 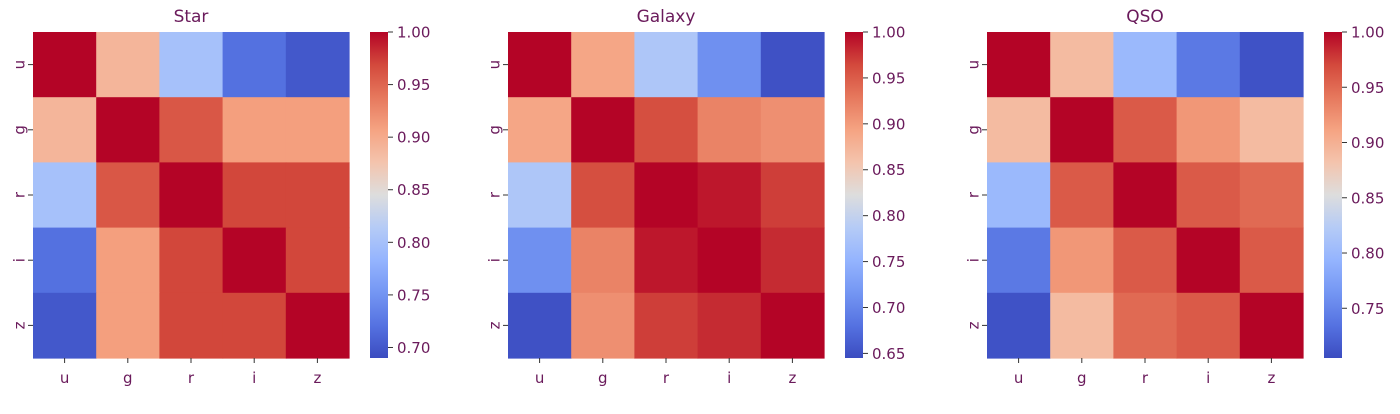 I want to click on heatmap-cell-z-z, so click(x=792, y=325).